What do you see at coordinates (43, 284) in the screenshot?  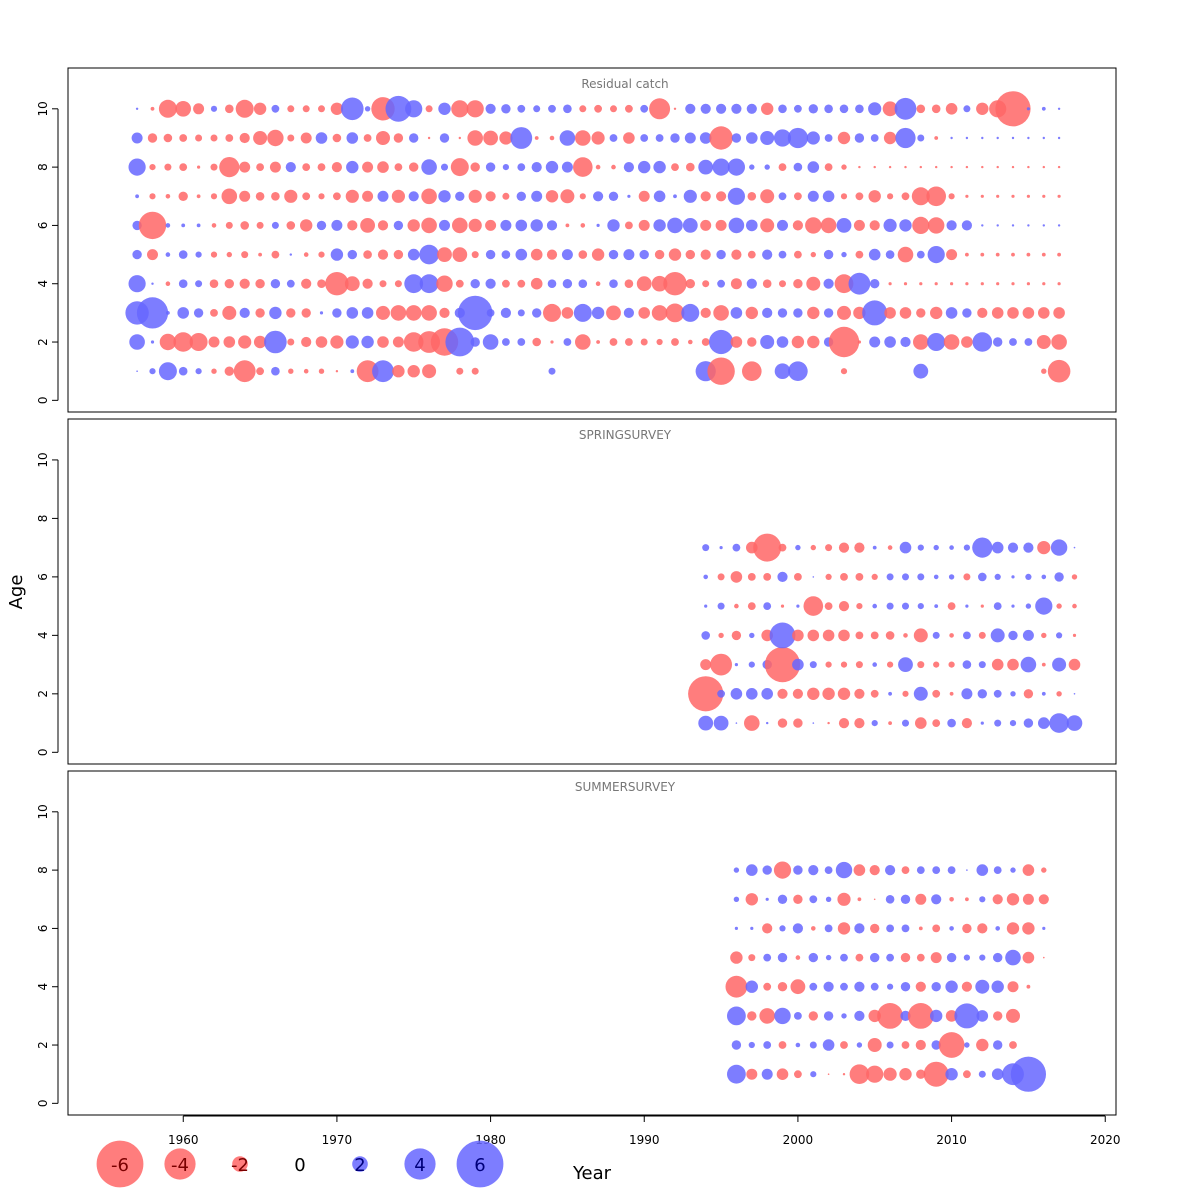 I see `y-tick-label: 4` at bounding box center [43, 284].